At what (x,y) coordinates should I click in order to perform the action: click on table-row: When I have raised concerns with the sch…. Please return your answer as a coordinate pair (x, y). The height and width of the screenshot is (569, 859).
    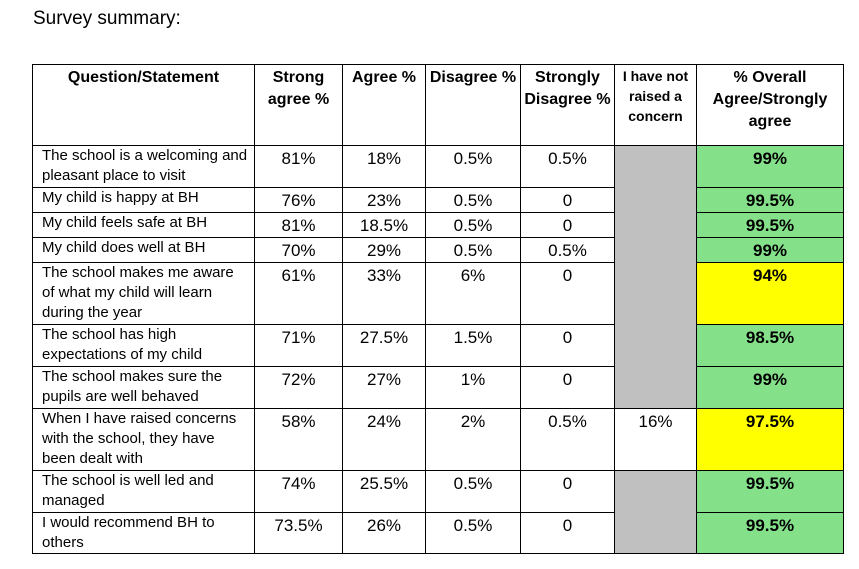
    Looking at the image, I should click on (438, 439).